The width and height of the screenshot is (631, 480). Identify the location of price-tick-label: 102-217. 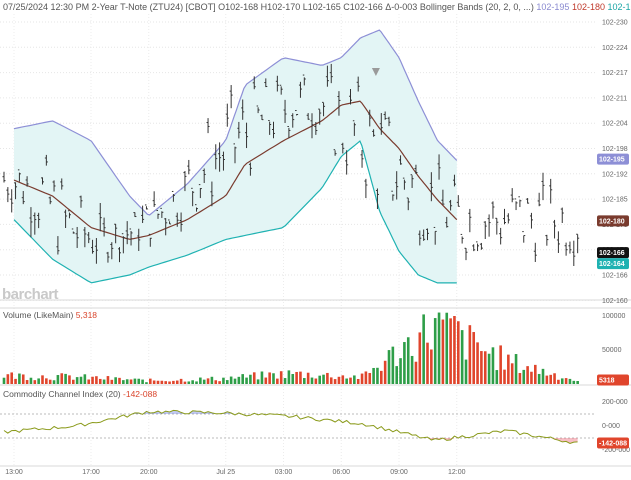
(615, 73).